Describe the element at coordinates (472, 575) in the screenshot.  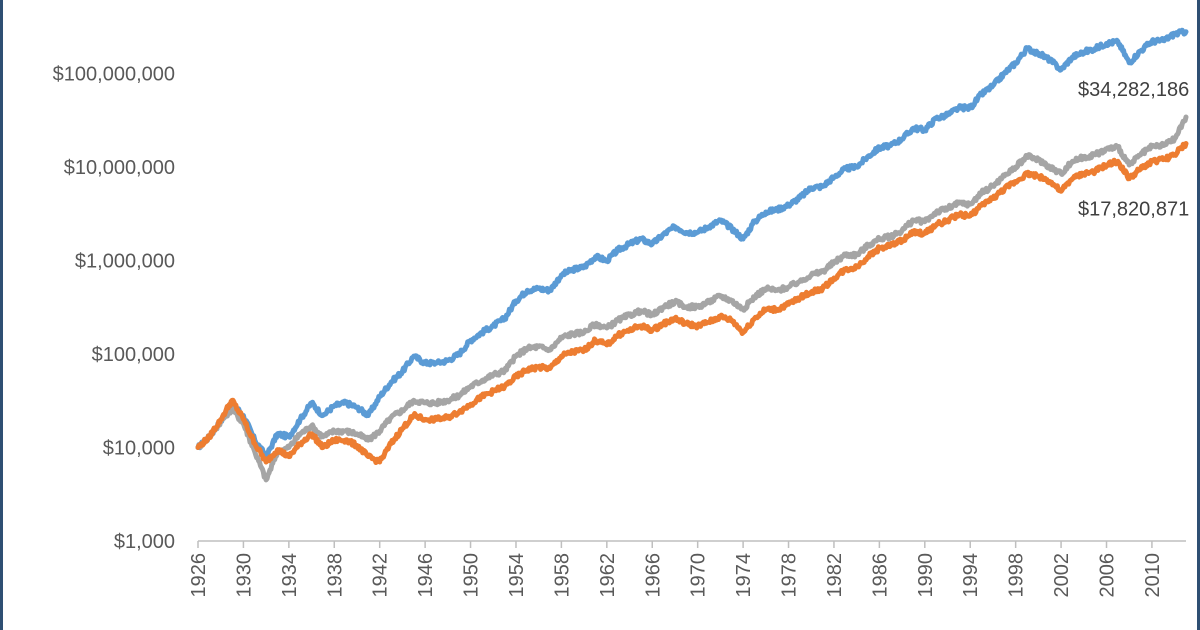
I see `x-tick-label: 1950` at that location.